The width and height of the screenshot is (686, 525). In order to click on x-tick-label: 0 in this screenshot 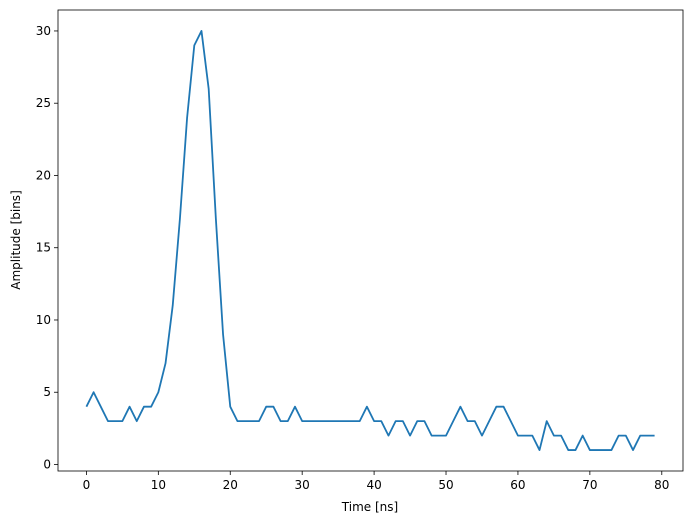, I will do `click(87, 485)`.